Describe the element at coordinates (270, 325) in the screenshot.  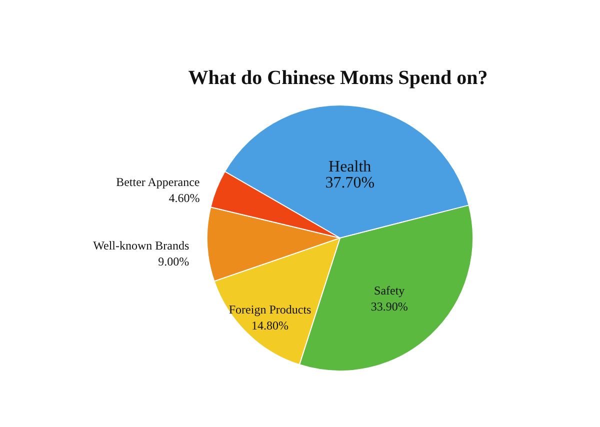
I see `data-label: 14.80%` at that location.